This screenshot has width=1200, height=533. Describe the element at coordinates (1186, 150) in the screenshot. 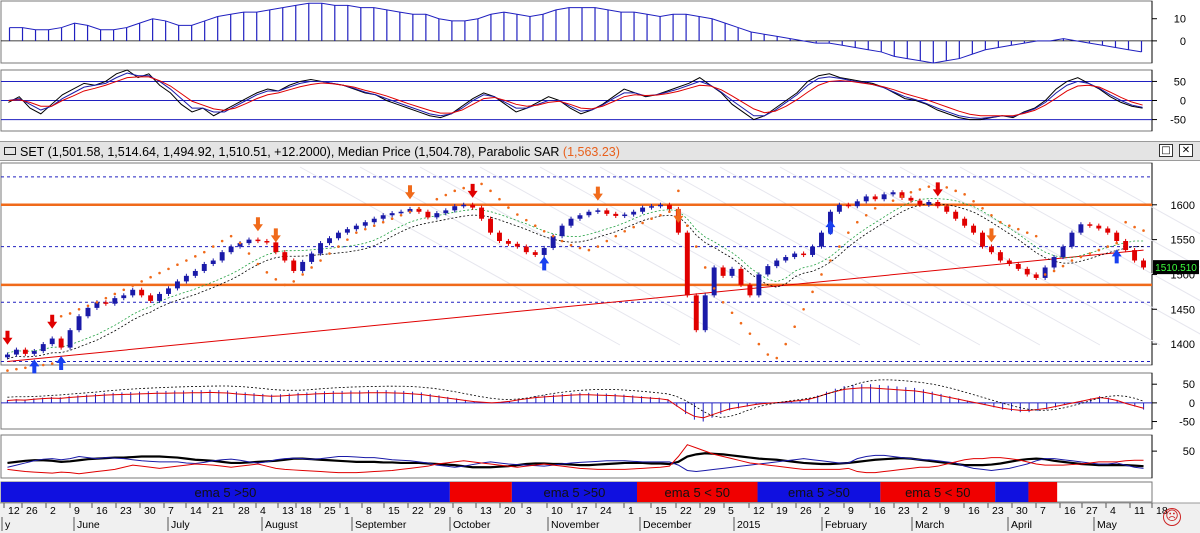

I see `close-button: ✕` at that location.